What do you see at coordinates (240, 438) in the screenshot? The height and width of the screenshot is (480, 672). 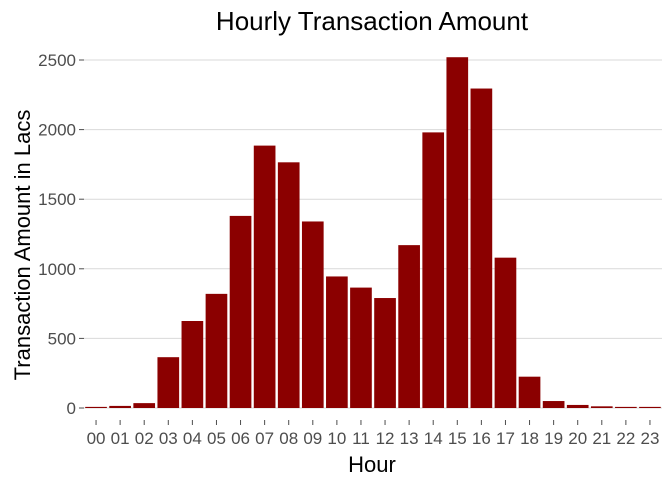 I see `x-tick-label: 06` at bounding box center [240, 438].